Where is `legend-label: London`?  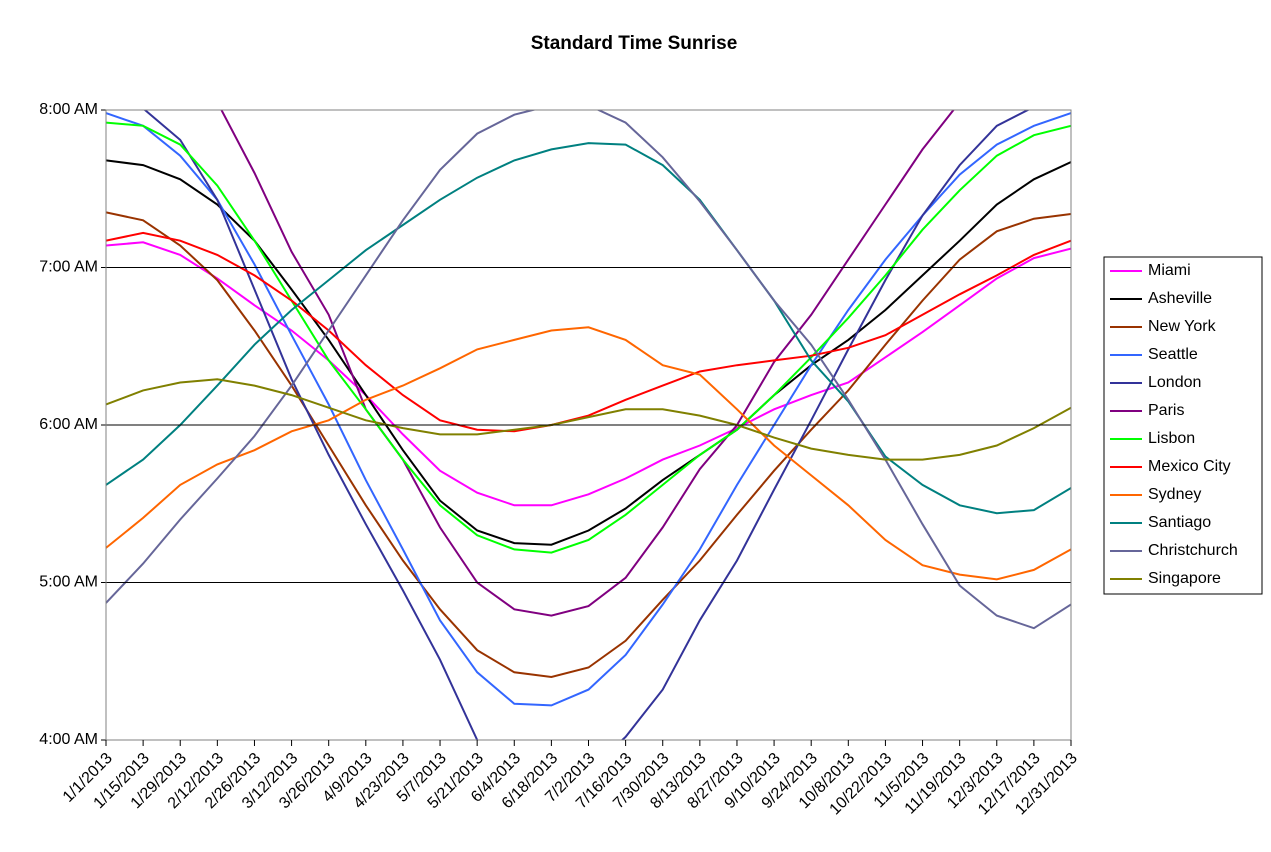
legend-label: London is located at coordinates (1174, 382).